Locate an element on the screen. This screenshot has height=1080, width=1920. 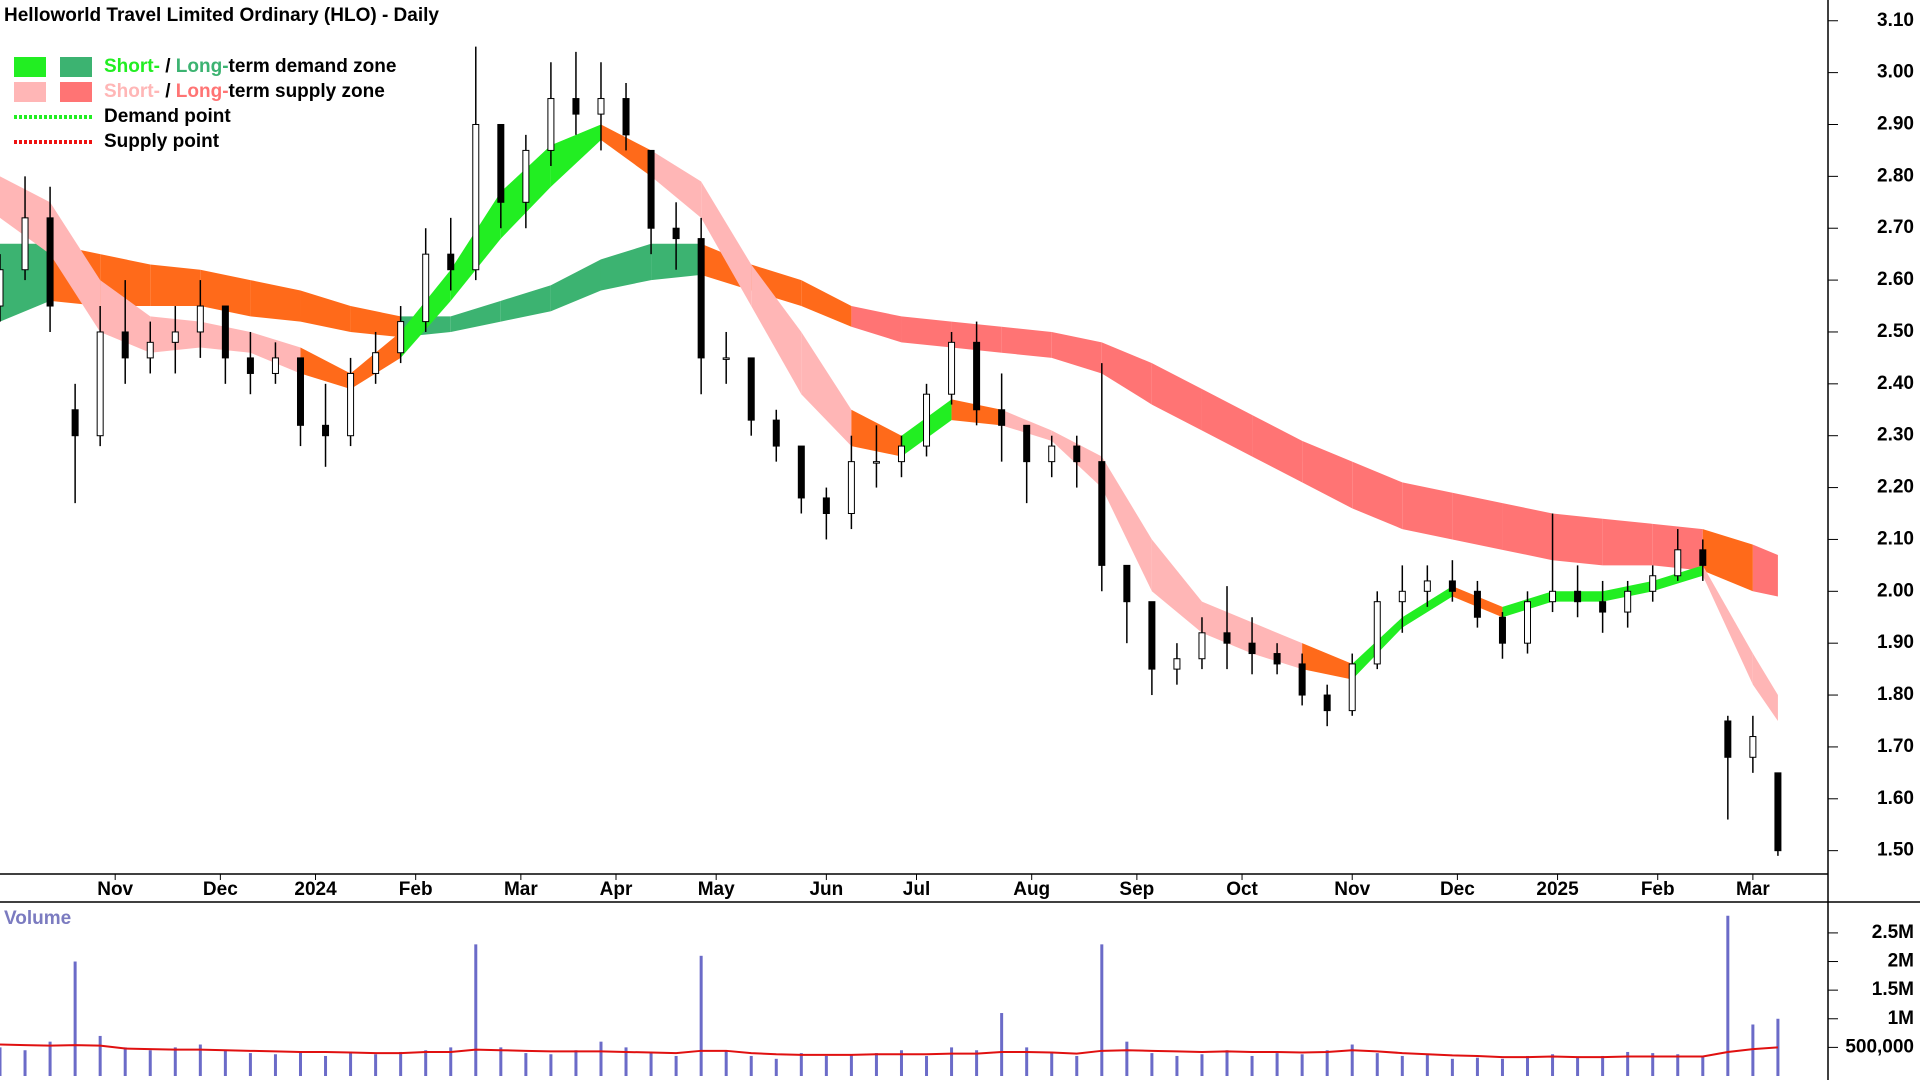
x-tick-label: Nov is located at coordinates (1352, 889).